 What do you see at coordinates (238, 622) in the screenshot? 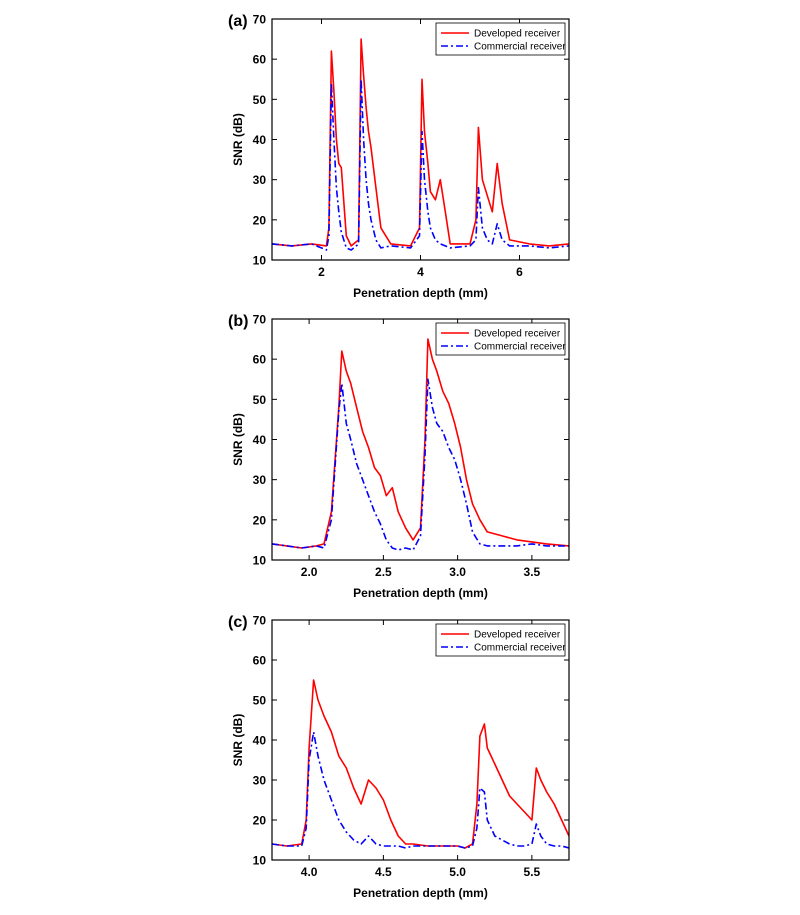
I see `panel-label: (c)` at bounding box center [238, 622].